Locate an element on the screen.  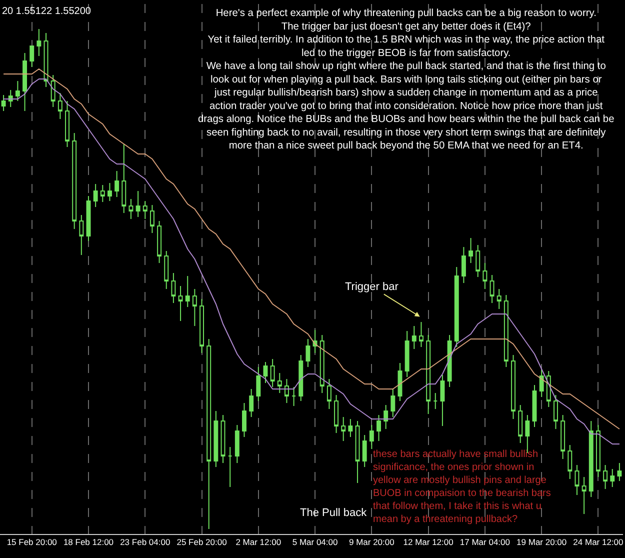
x-tick-label: 24 Mar 12:00 is located at coordinates (598, 542).